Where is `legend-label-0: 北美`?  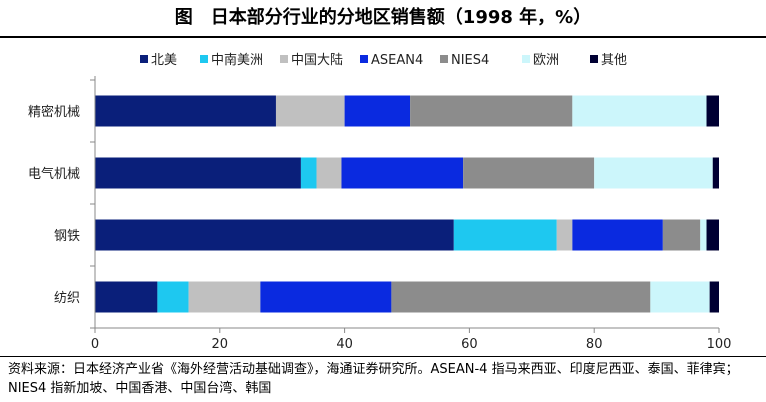 legend-label-0: 北美 is located at coordinates (164, 60).